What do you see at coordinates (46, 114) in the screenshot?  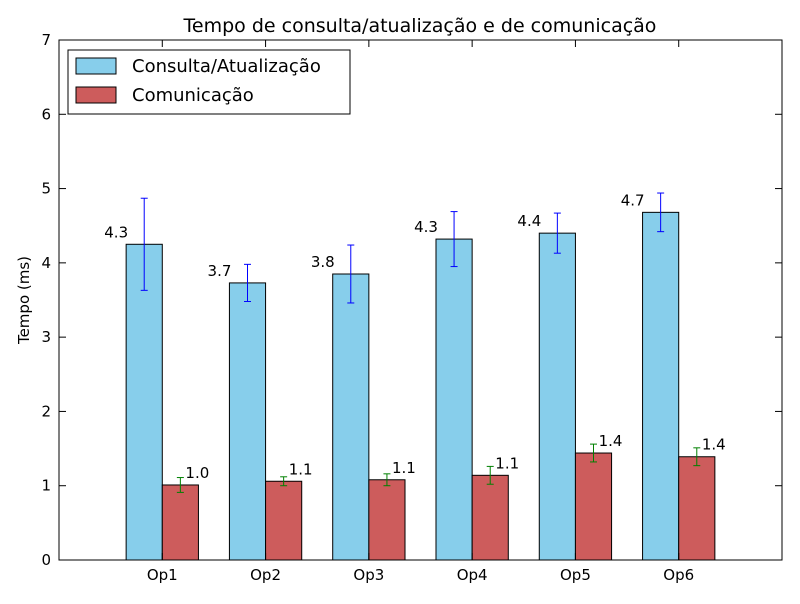 I see `y-tick-label: 6` at bounding box center [46, 114].